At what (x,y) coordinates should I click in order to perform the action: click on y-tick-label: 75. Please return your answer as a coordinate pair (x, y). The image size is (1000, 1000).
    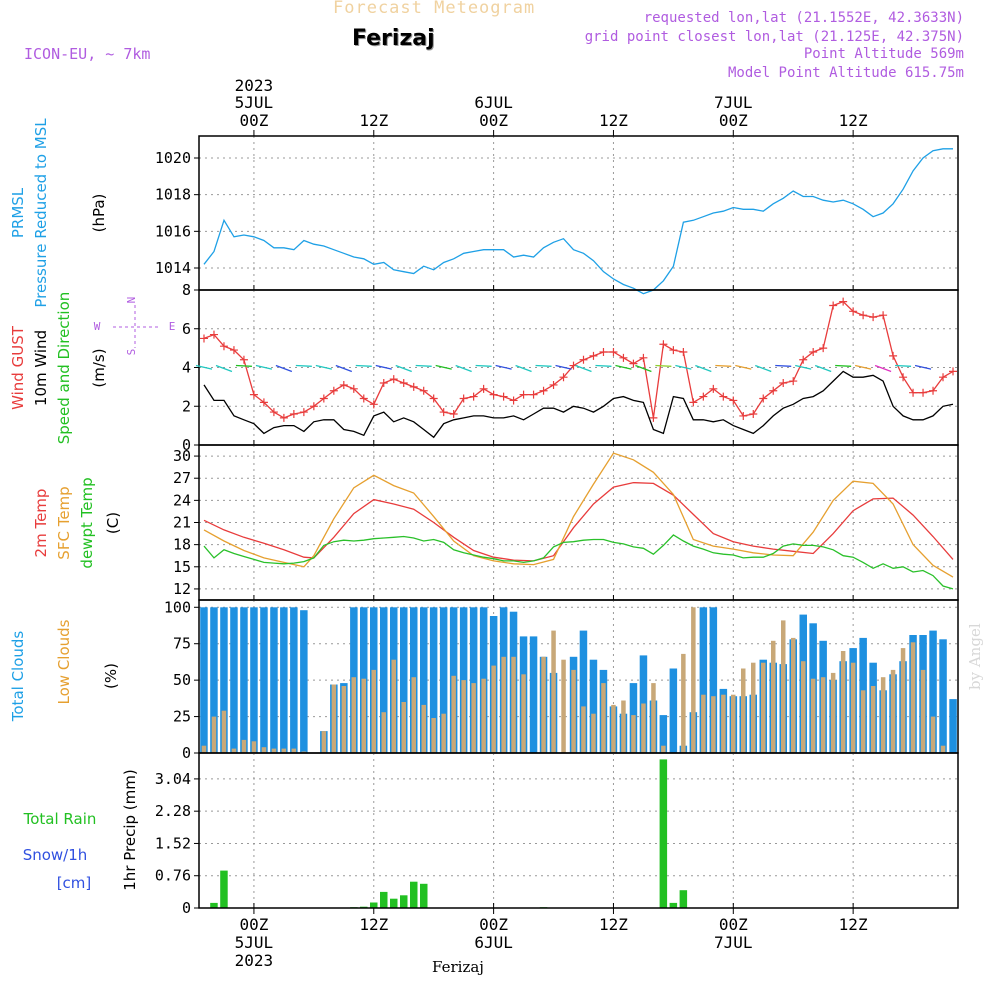
    Looking at the image, I should click on (182, 644).